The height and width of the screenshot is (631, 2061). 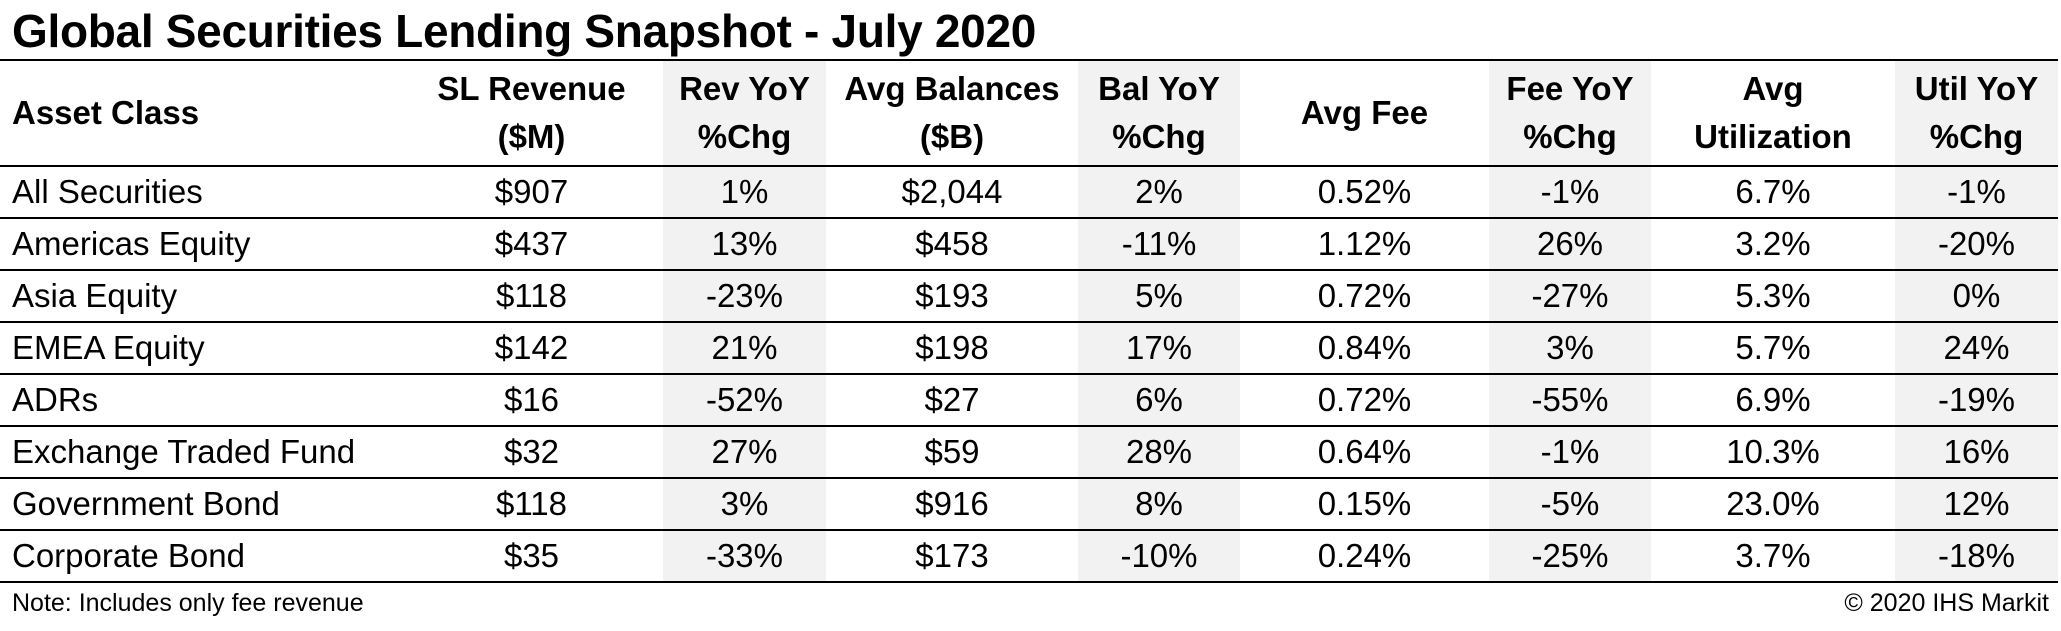 What do you see at coordinates (952, 556) in the screenshot?
I see `cell-avg-balances: $173` at bounding box center [952, 556].